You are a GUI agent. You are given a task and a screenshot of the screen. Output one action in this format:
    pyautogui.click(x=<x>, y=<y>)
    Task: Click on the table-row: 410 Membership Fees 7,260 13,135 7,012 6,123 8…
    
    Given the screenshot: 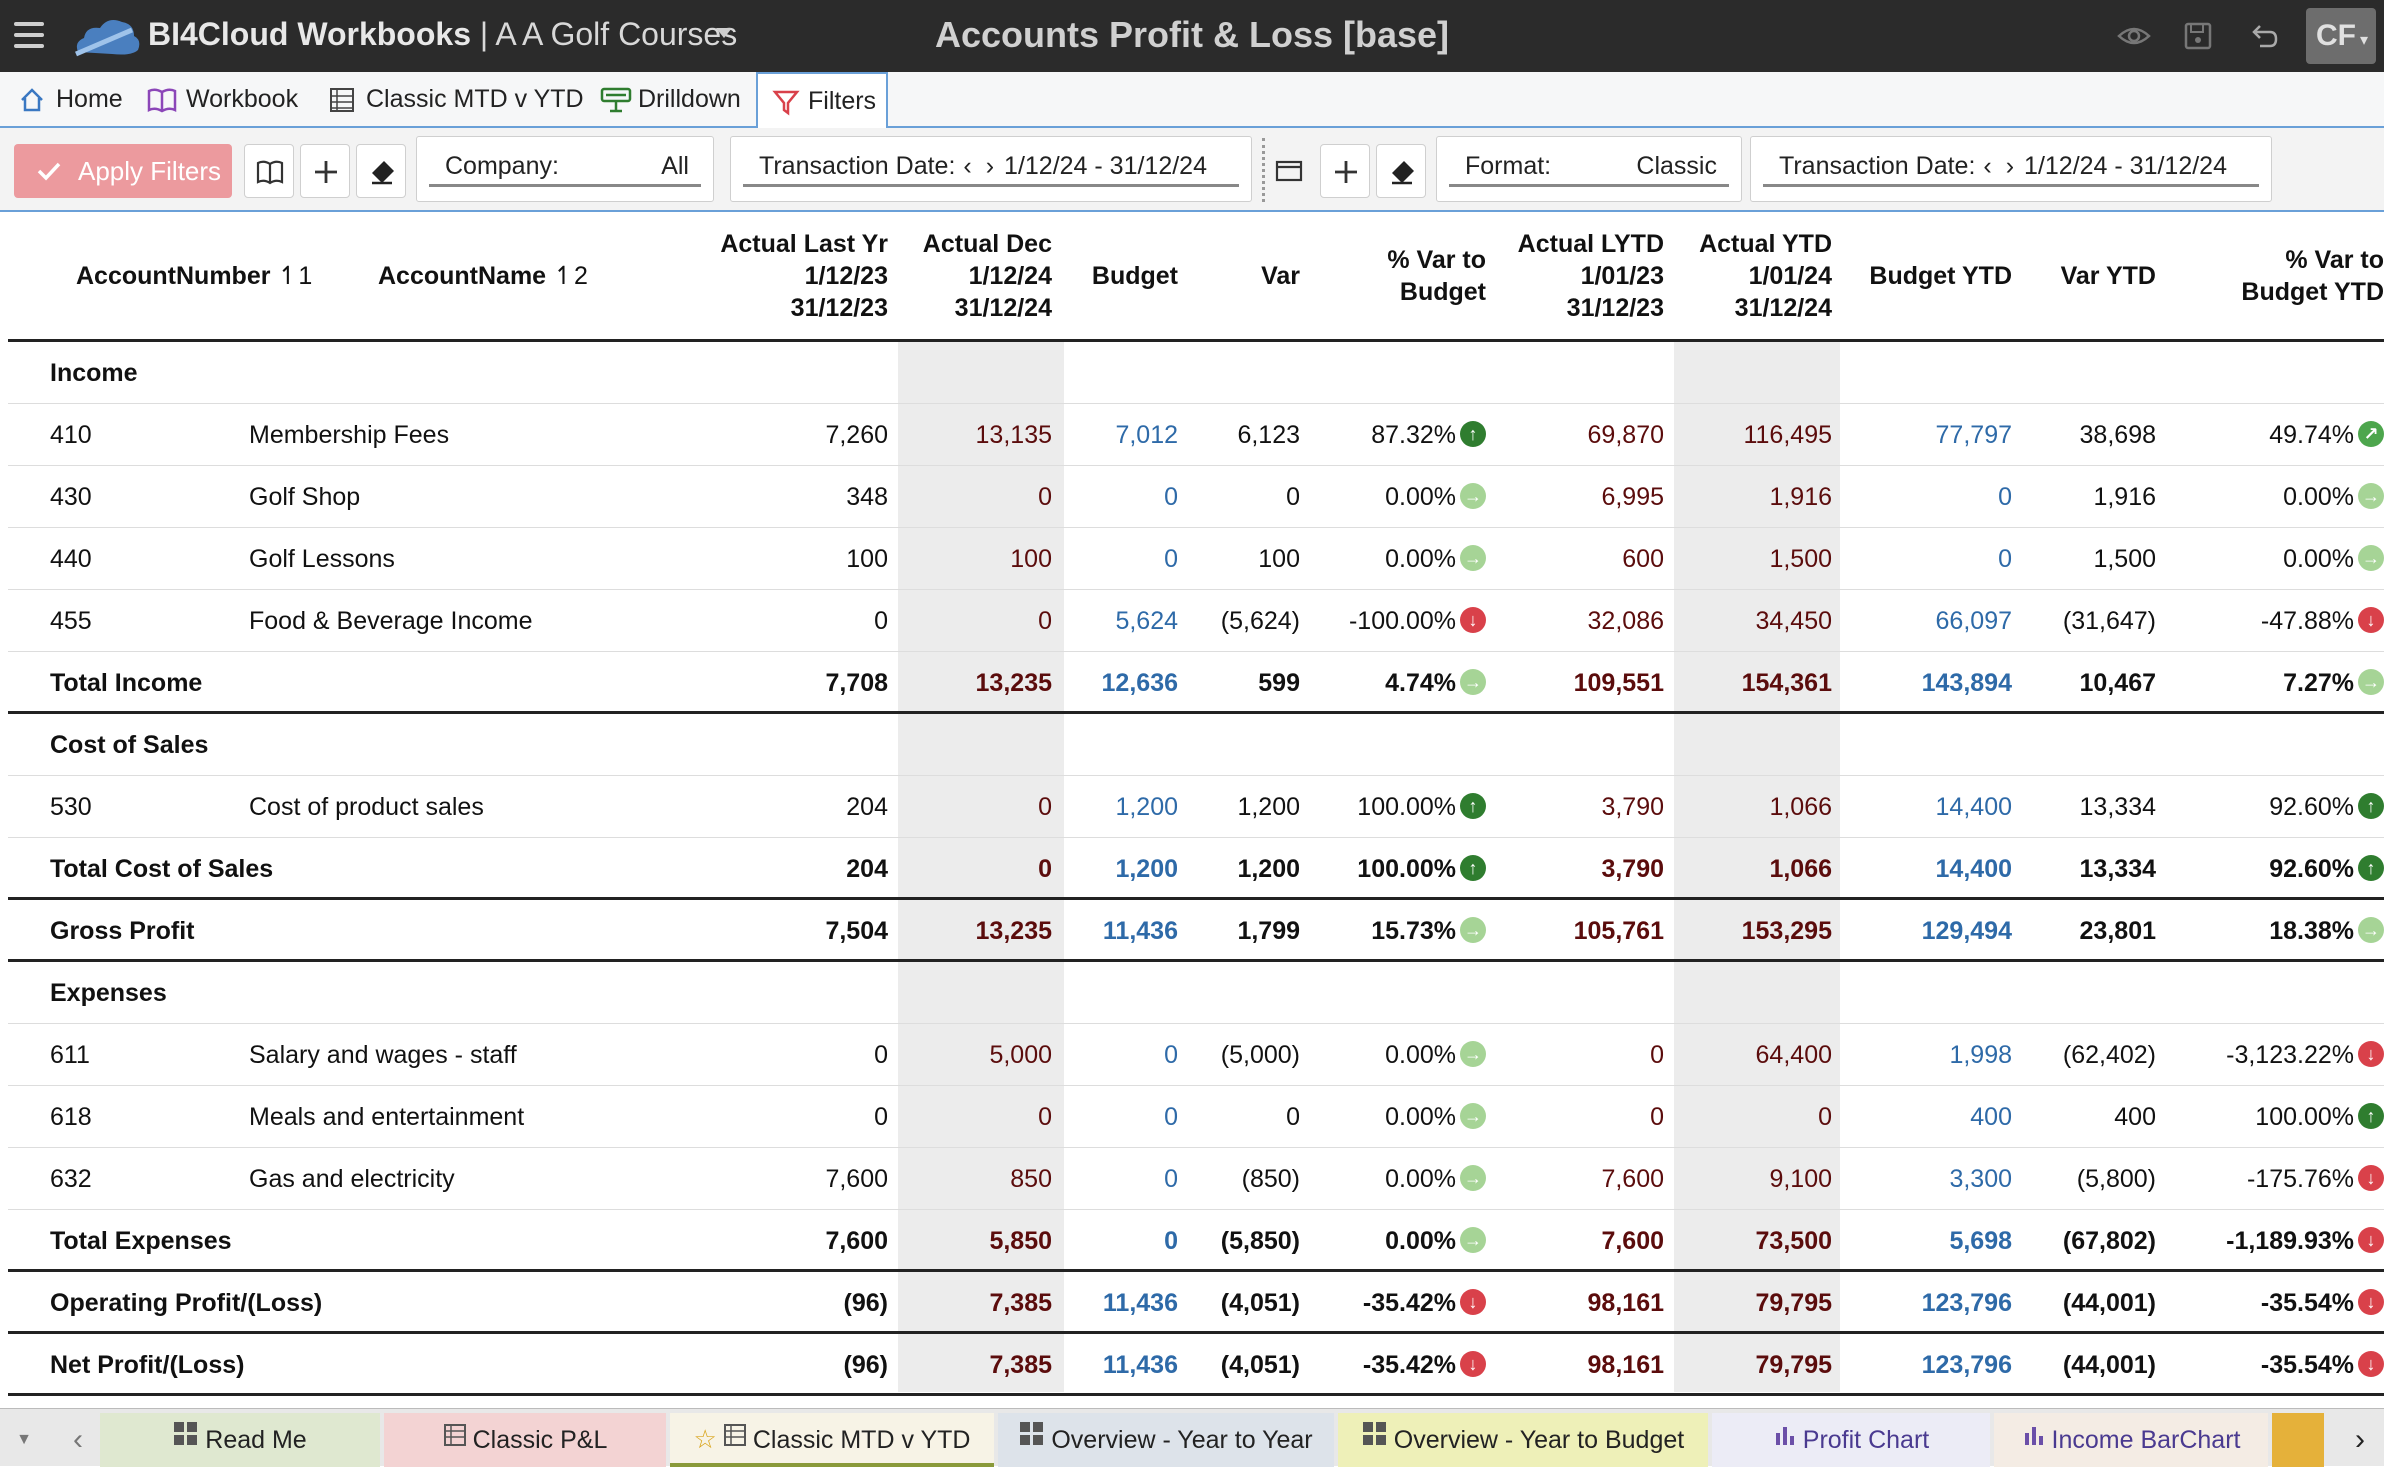 What is the action you would take?
    pyautogui.click(x=1196, y=435)
    